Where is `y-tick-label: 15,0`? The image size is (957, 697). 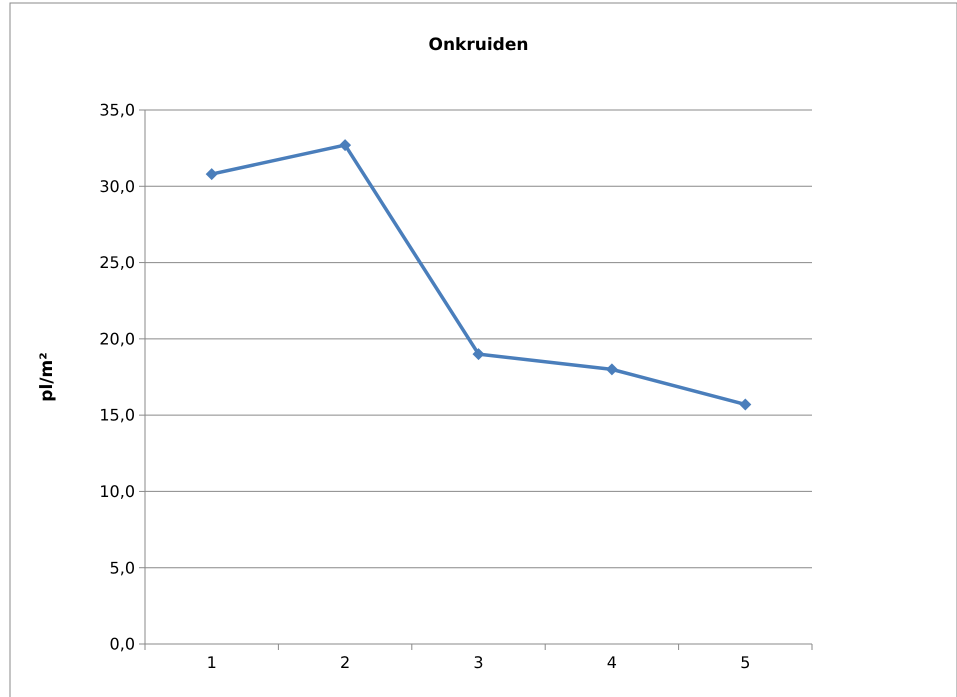 y-tick-label: 15,0 is located at coordinates (117, 415).